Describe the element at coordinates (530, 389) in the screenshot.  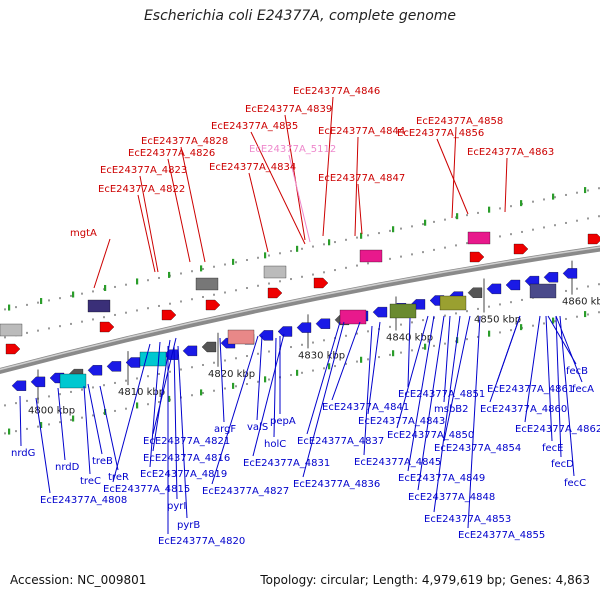
I see `bottom-gene-label: EcE24377A_4861` at that location.